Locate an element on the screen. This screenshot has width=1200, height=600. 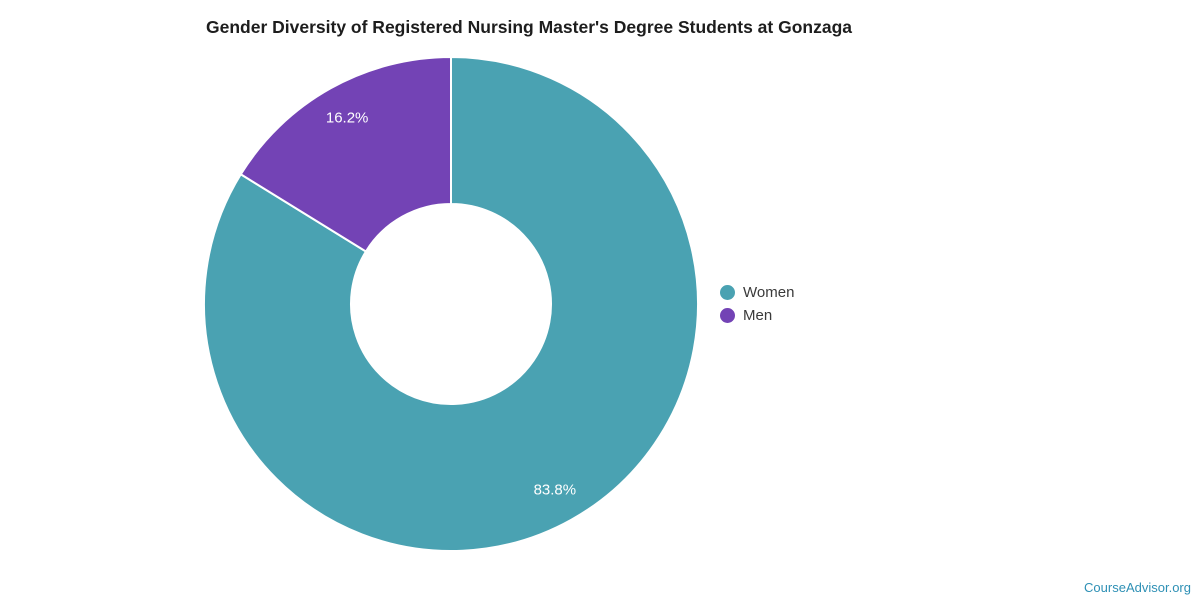
pie-slice-men is located at coordinates (345, 154).